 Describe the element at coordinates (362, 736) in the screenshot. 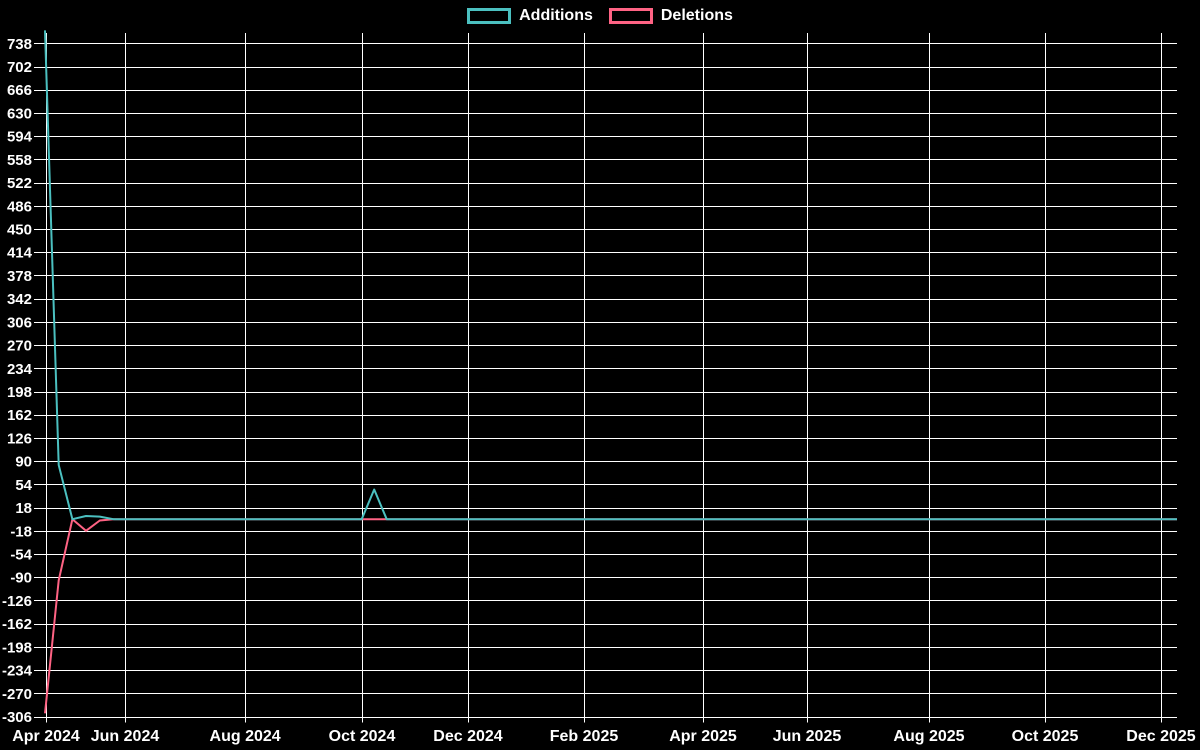

I see `x-axis-tick-label: Oct 2024` at that location.